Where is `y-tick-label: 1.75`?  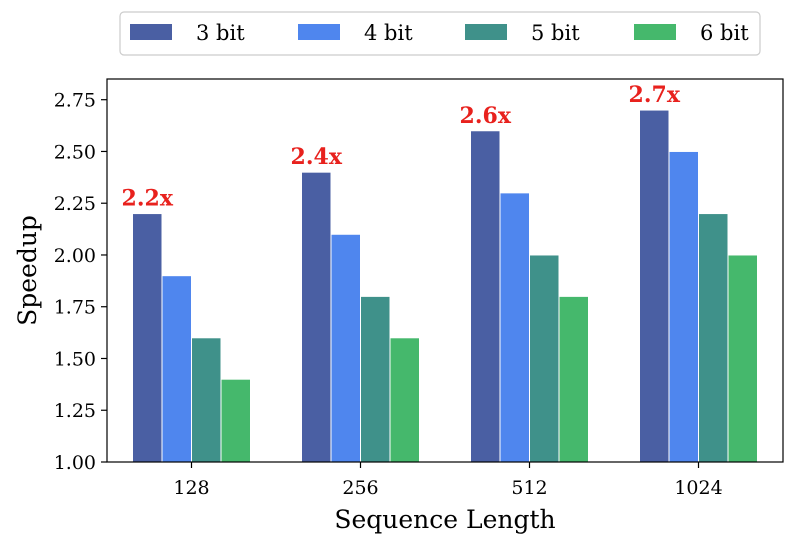
y-tick-label: 1.75 is located at coordinates (75, 308).